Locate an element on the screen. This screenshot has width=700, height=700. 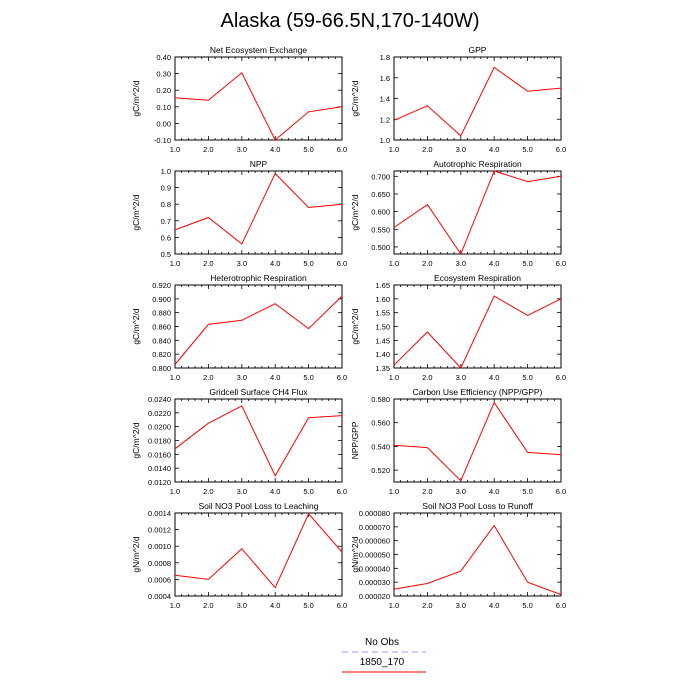
y-tick-label: 0.8 is located at coordinates (166, 204).